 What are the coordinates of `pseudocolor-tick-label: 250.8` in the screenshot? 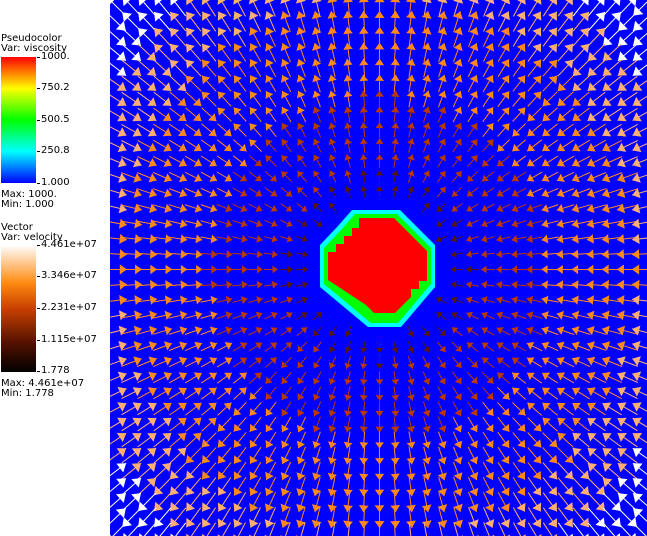 It's located at (55, 150).